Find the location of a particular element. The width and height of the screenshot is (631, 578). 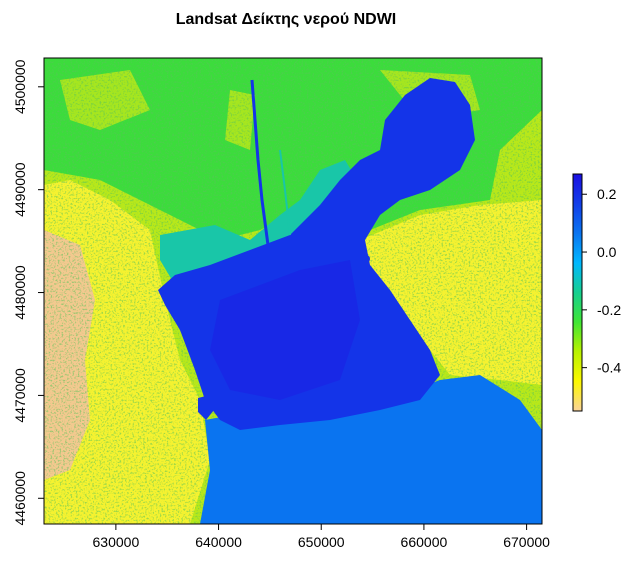

x-tick-label: 660000 is located at coordinates (424, 542).